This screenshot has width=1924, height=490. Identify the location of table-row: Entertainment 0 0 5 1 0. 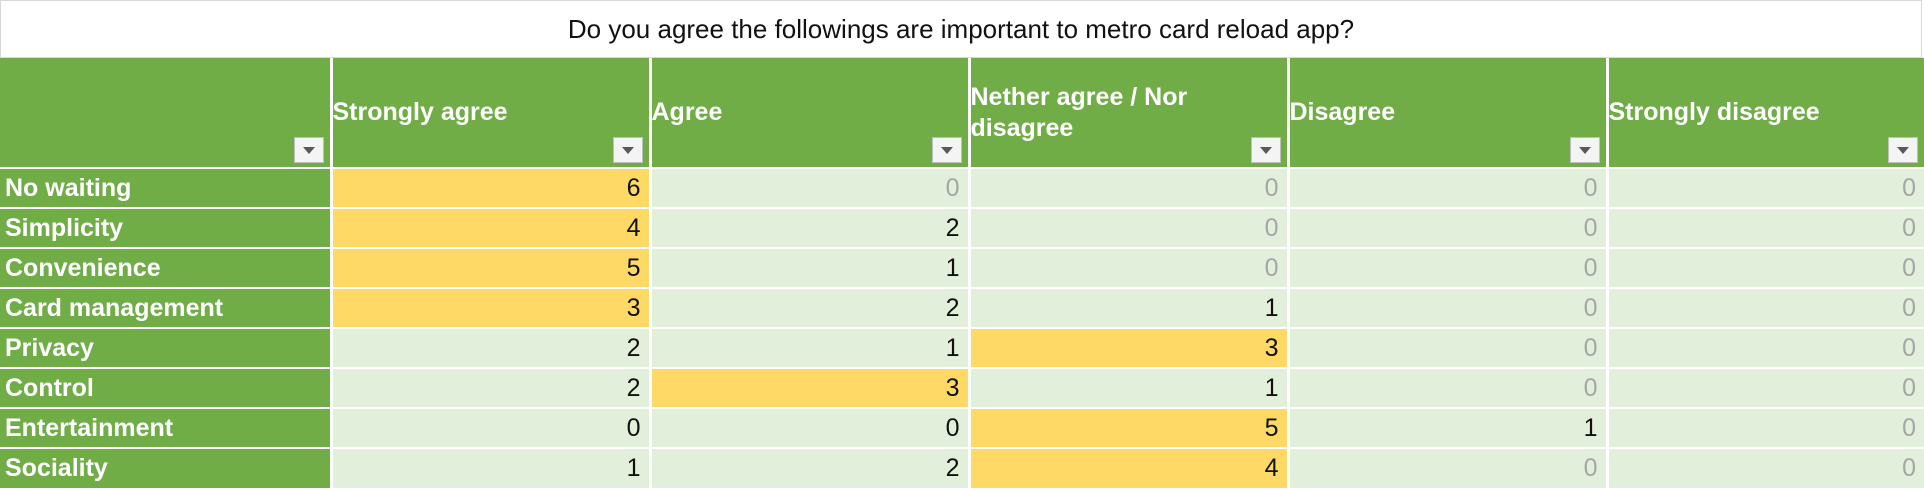
(962, 427).